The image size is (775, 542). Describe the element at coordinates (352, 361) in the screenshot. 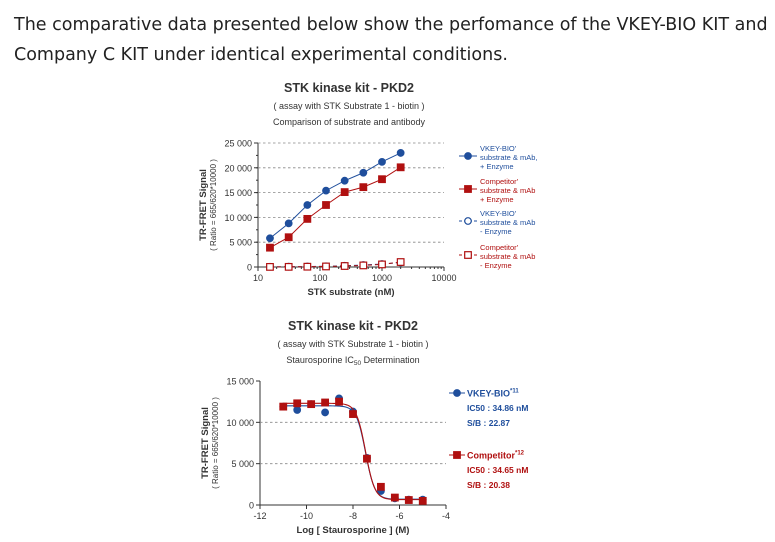

I see `chart-subtitle-2: Staurosporine IC50 Determination` at that location.